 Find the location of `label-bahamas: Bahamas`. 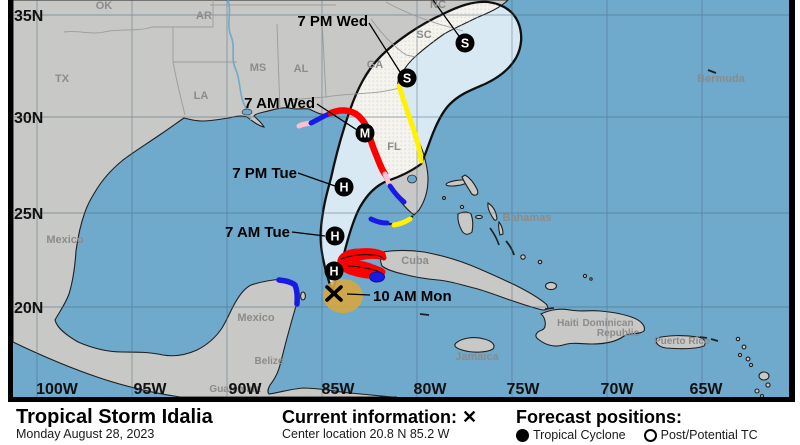

label-bahamas: Bahamas is located at coordinates (527, 218).